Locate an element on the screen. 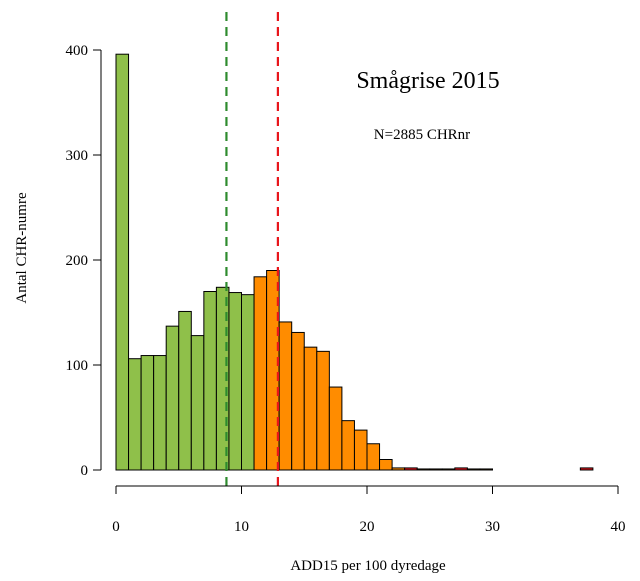 This screenshot has width=640, height=581. y-tick-label: 0 is located at coordinates (85, 471).